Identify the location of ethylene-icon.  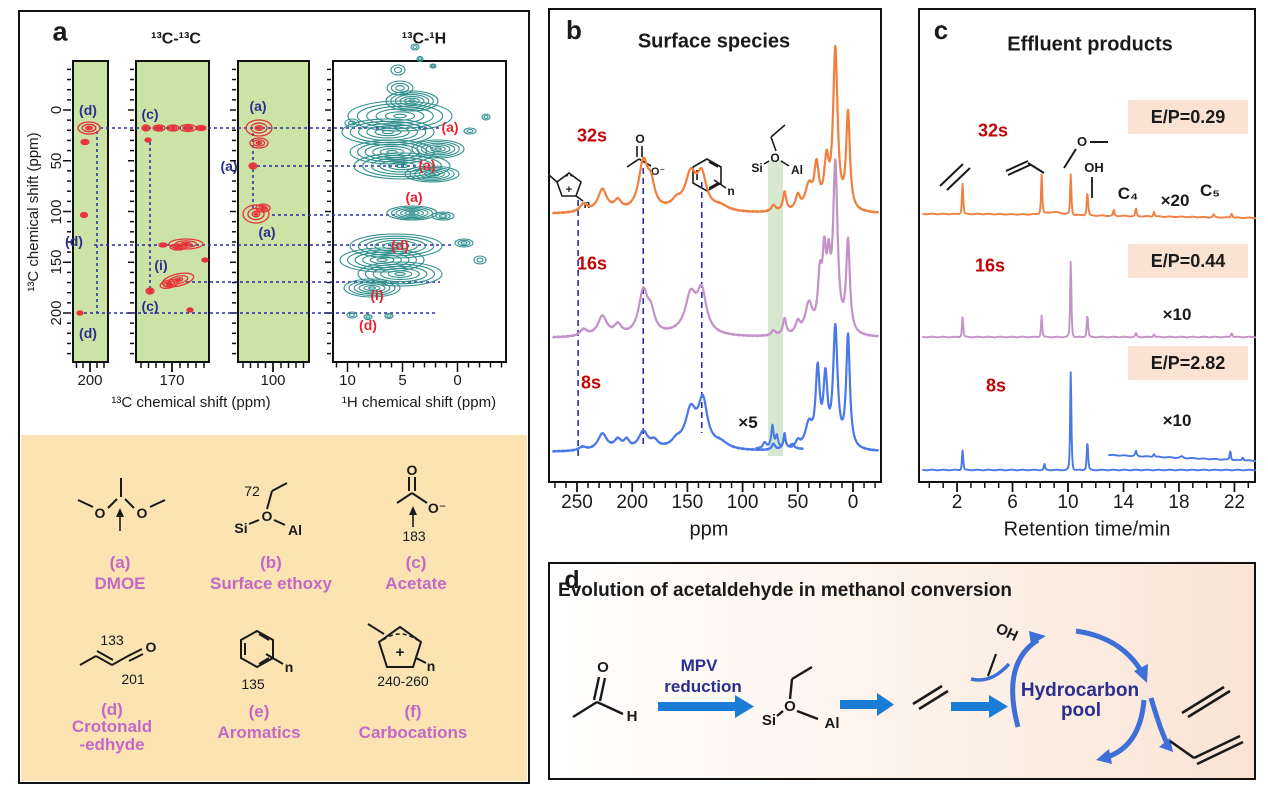
(955, 177).